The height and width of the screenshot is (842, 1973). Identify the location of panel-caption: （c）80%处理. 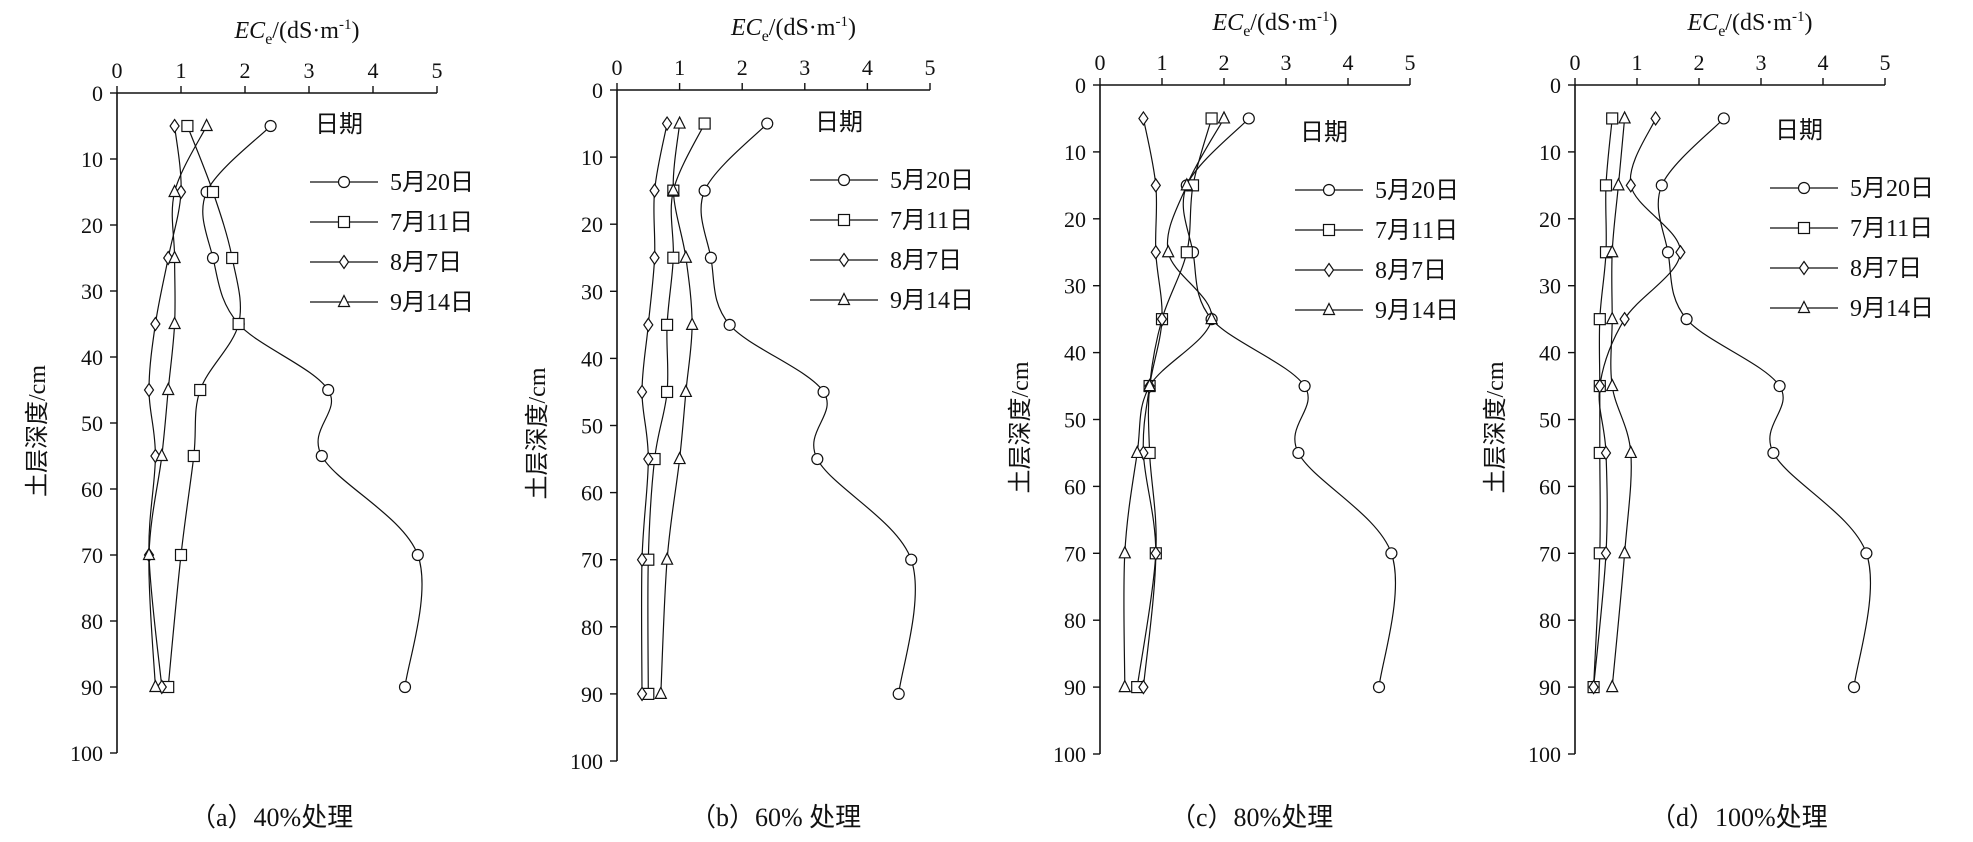
(1251, 817).